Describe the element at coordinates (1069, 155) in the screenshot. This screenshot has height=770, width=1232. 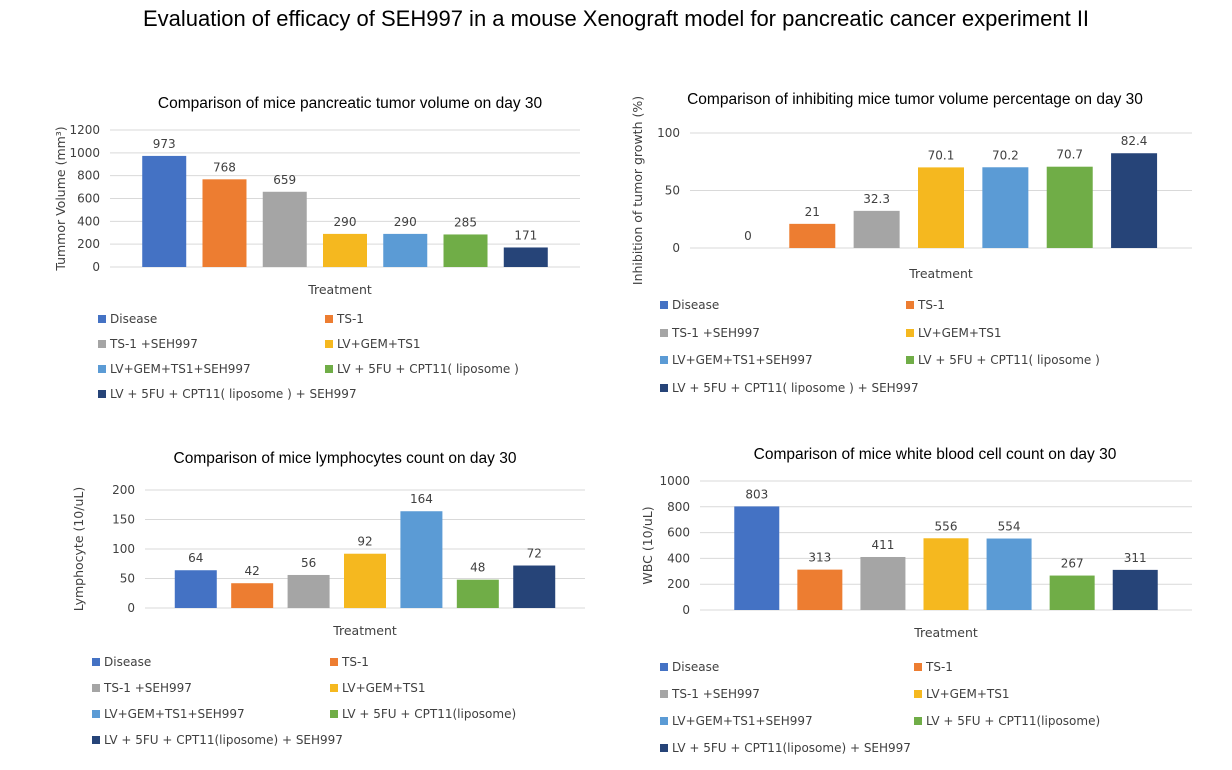
I see `data-label: 70.7` at that location.